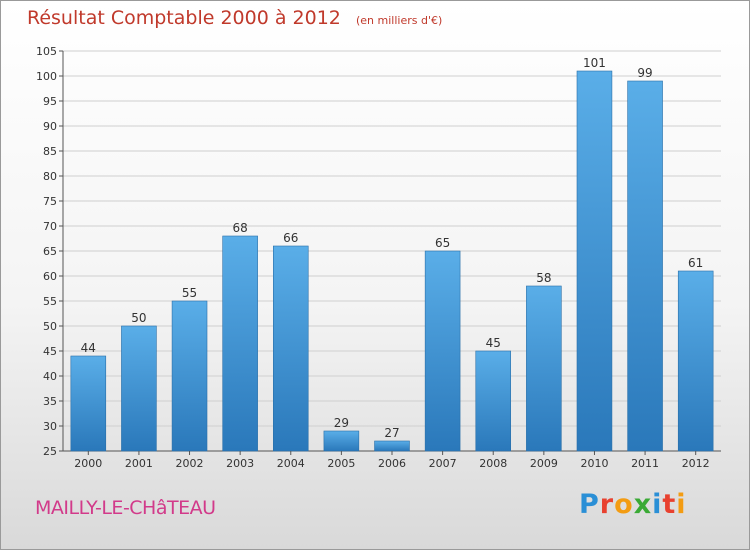  I want to click on bar-value-label: 68, so click(240, 228).